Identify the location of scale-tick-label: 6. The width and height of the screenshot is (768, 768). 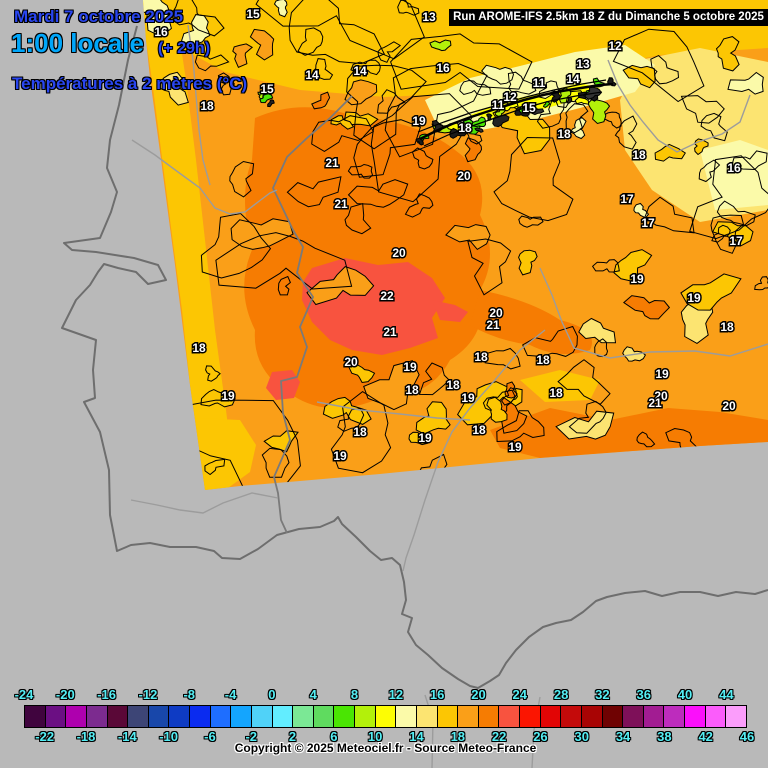
(334, 736).